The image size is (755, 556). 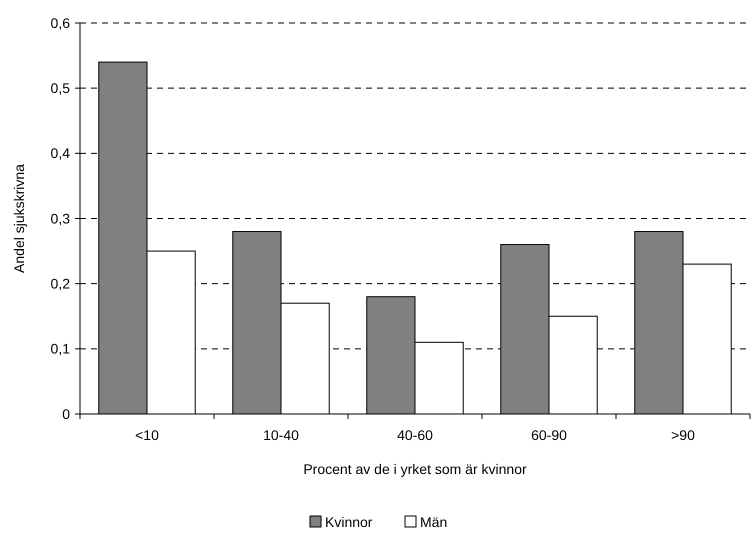 What do you see at coordinates (60, 88) in the screenshot?
I see `y-tick-label: 0,5` at bounding box center [60, 88].